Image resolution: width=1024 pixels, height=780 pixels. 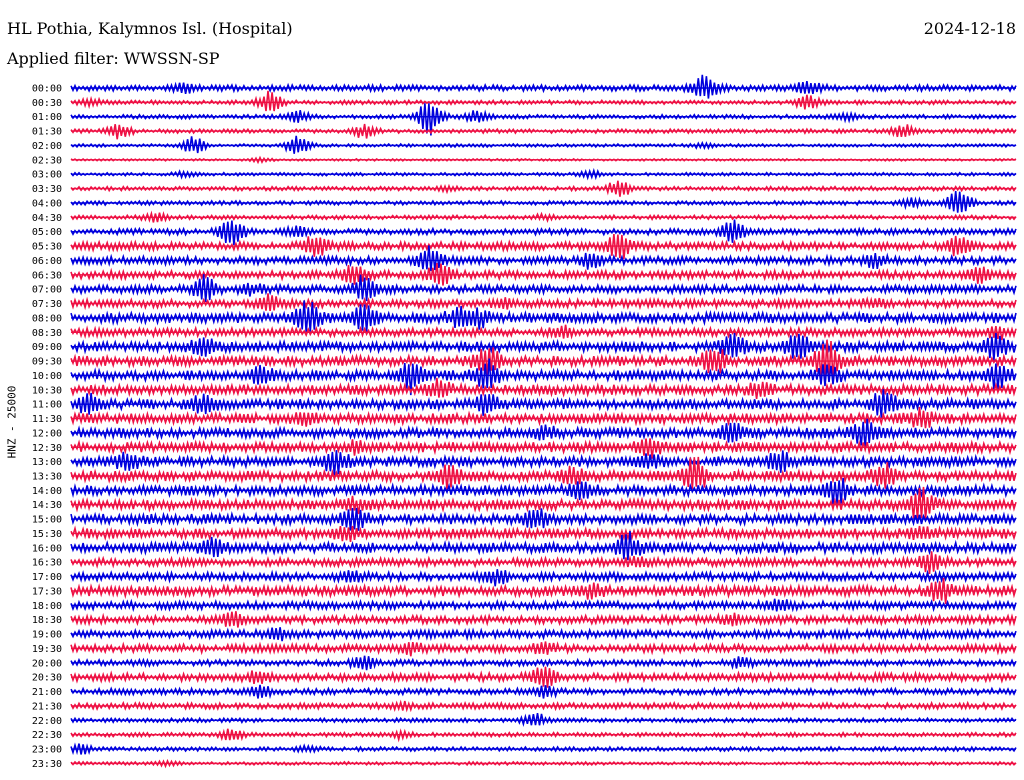 What do you see at coordinates (47, 649) in the screenshot?
I see `time-label: 19:30` at bounding box center [47, 649].